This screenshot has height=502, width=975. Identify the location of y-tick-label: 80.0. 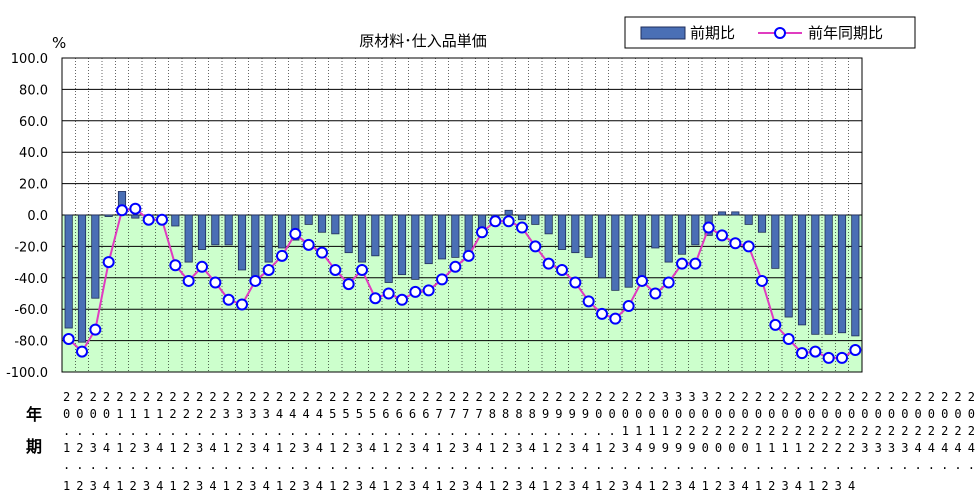
(33, 90).